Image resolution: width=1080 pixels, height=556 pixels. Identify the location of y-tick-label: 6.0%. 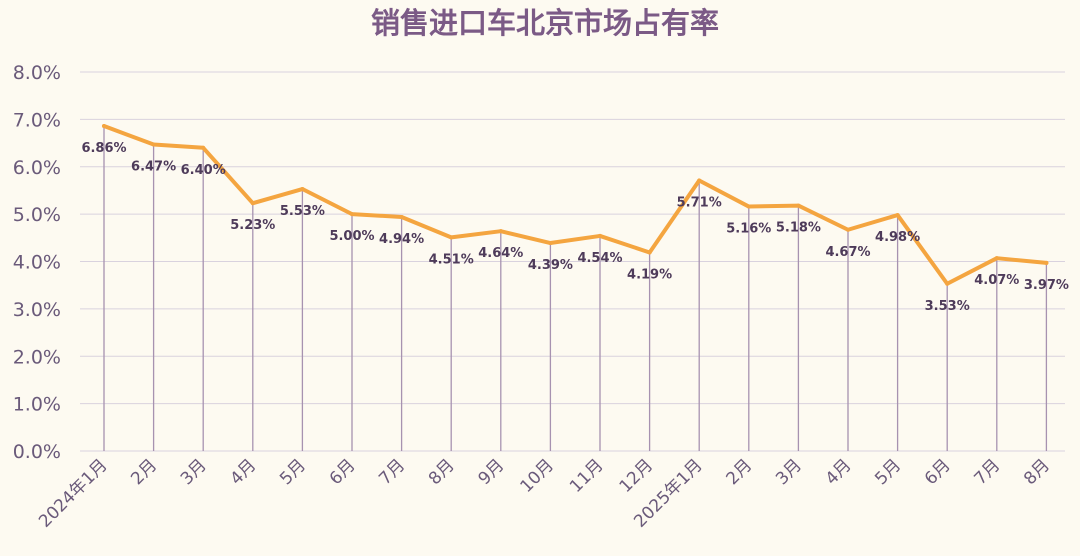
(37, 168).